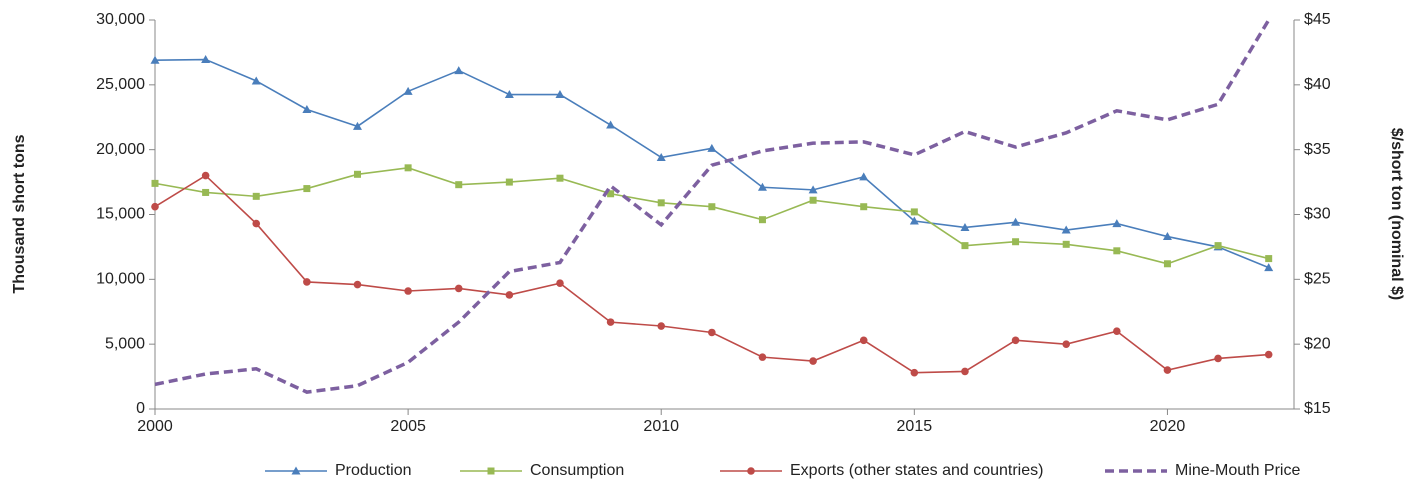  What do you see at coordinates (120, 19) in the screenshot?
I see `y-tick-label: 30,000` at bounding box center [120, 19].